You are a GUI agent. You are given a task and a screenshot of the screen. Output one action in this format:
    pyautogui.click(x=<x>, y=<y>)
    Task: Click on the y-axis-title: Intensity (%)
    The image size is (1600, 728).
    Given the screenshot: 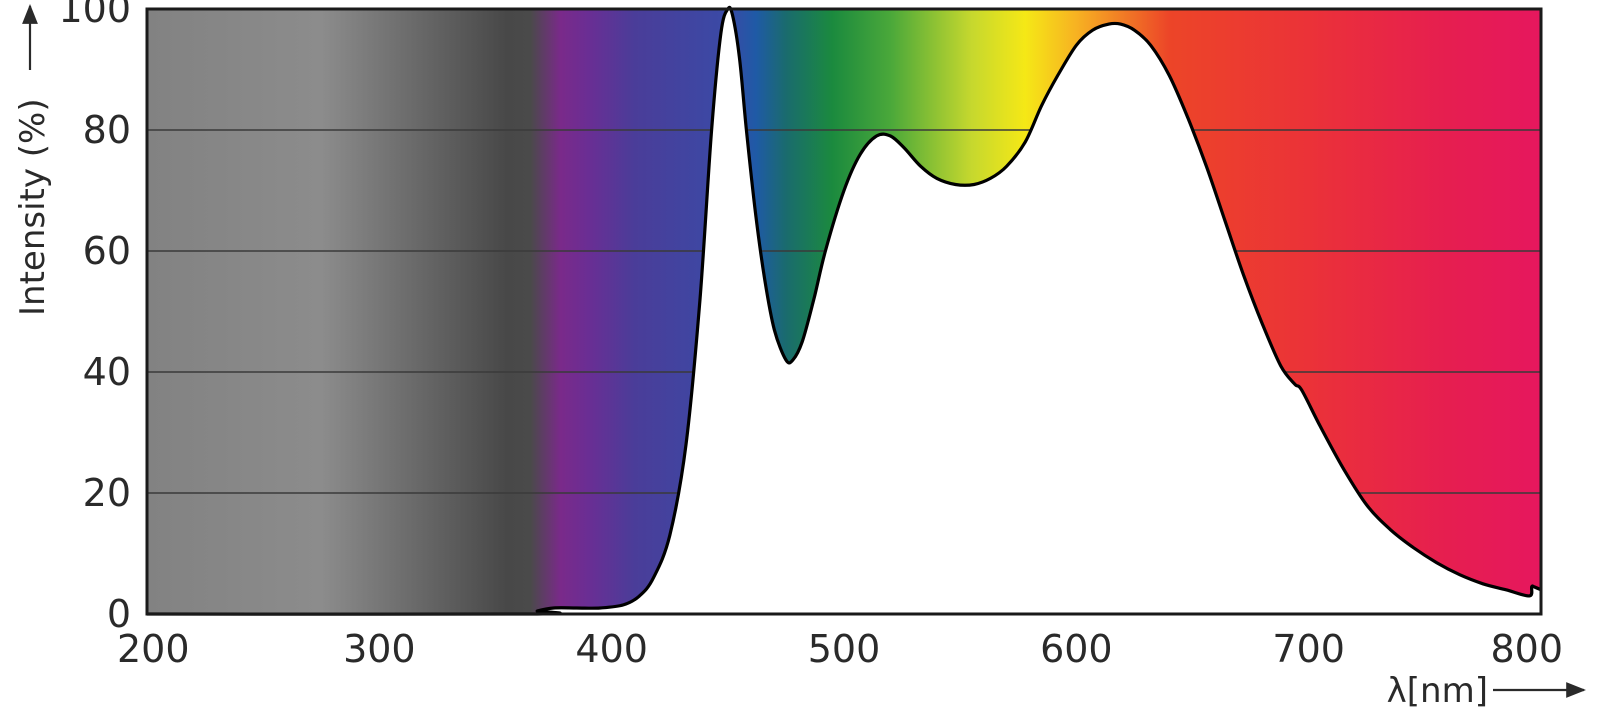 What is the action you would take?
    pyautogui.click(x=33, y=207)
    